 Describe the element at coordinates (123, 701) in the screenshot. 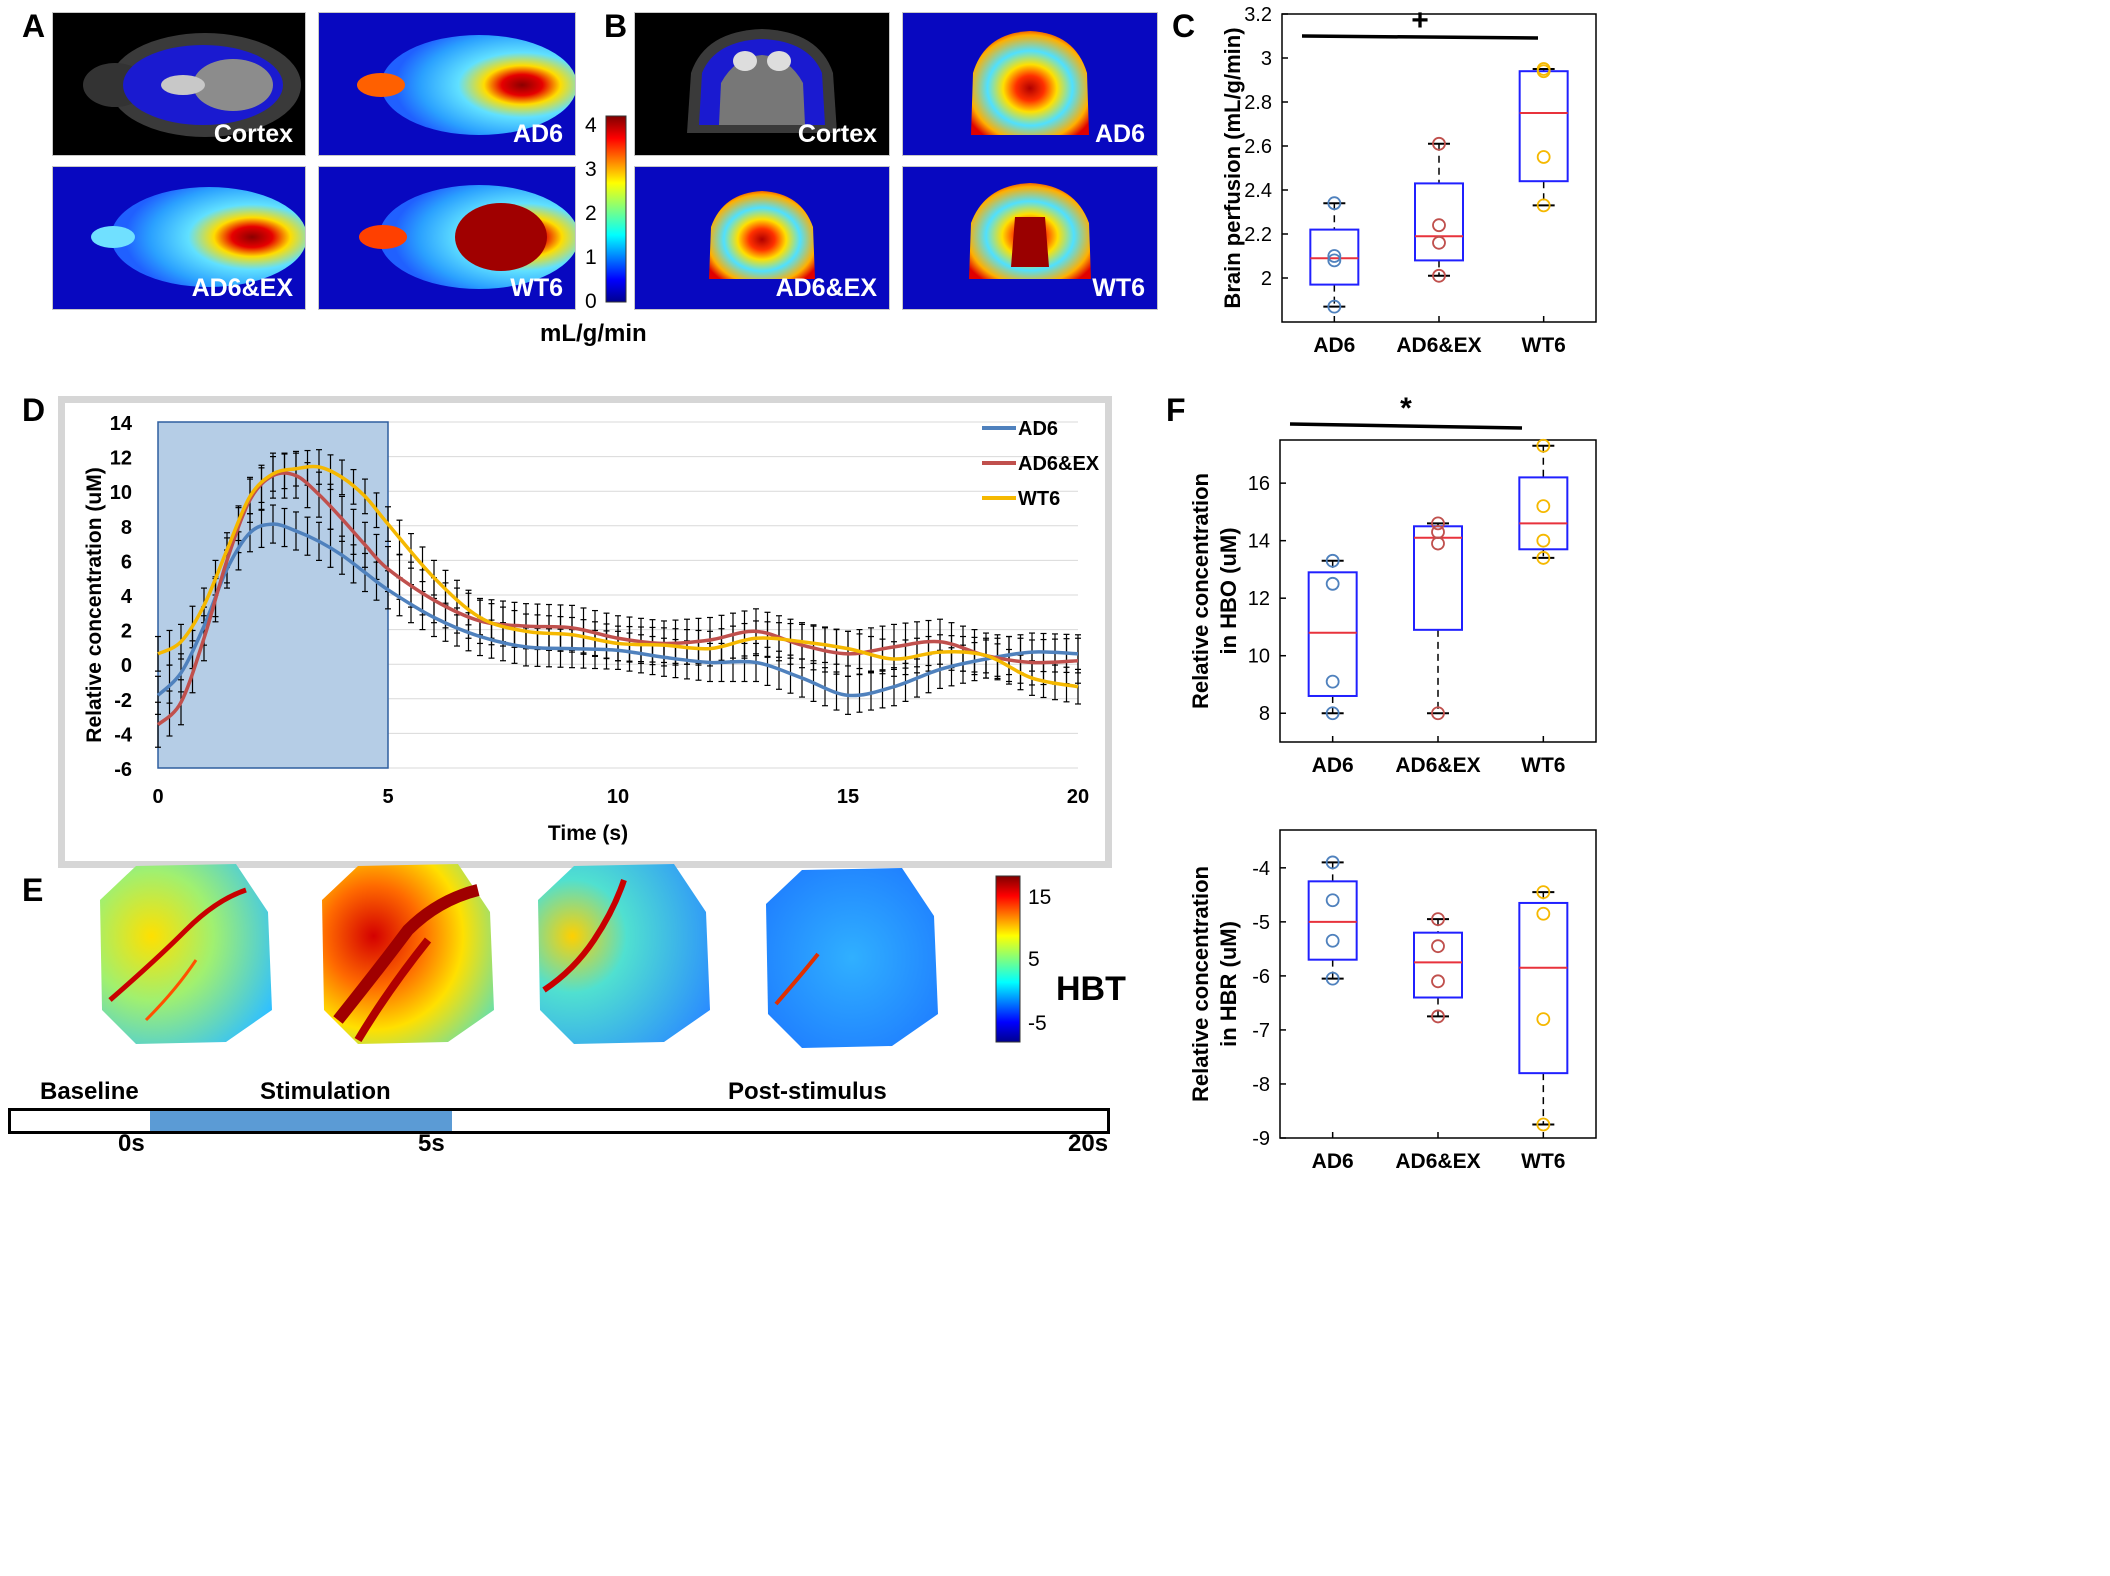

I see `y-tick-label: -2` at that location.